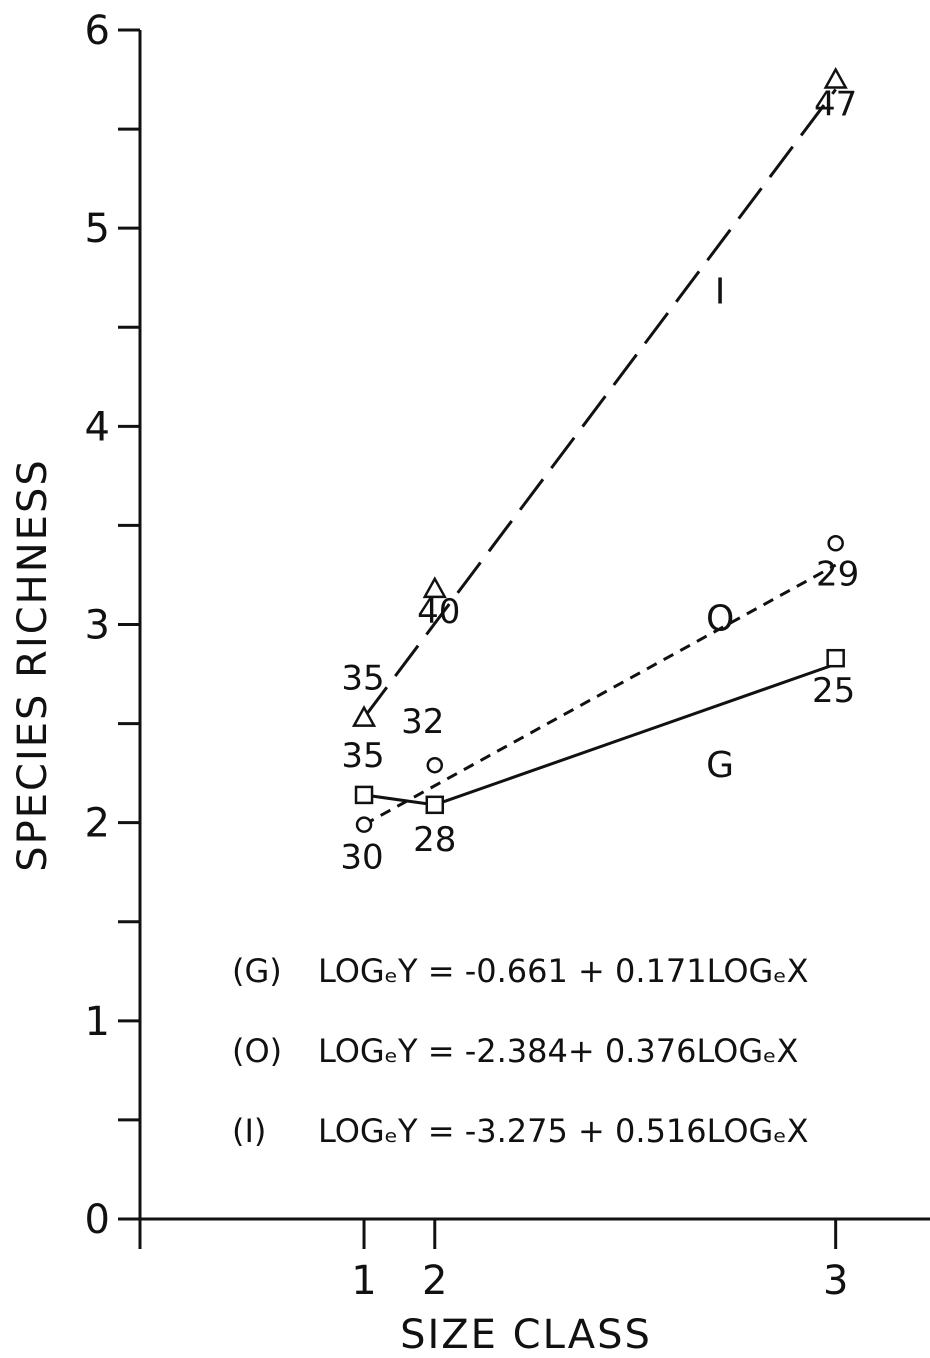 This screenshot has width=930, height=1358. I want to click on series-label-i: I, so click(720, 291).